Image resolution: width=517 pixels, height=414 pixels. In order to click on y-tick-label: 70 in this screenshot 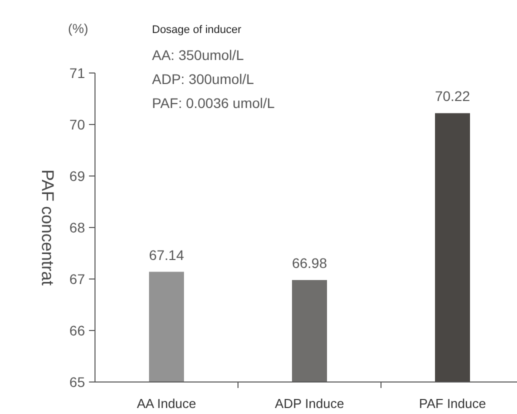, I will do `click(77, 124)`.